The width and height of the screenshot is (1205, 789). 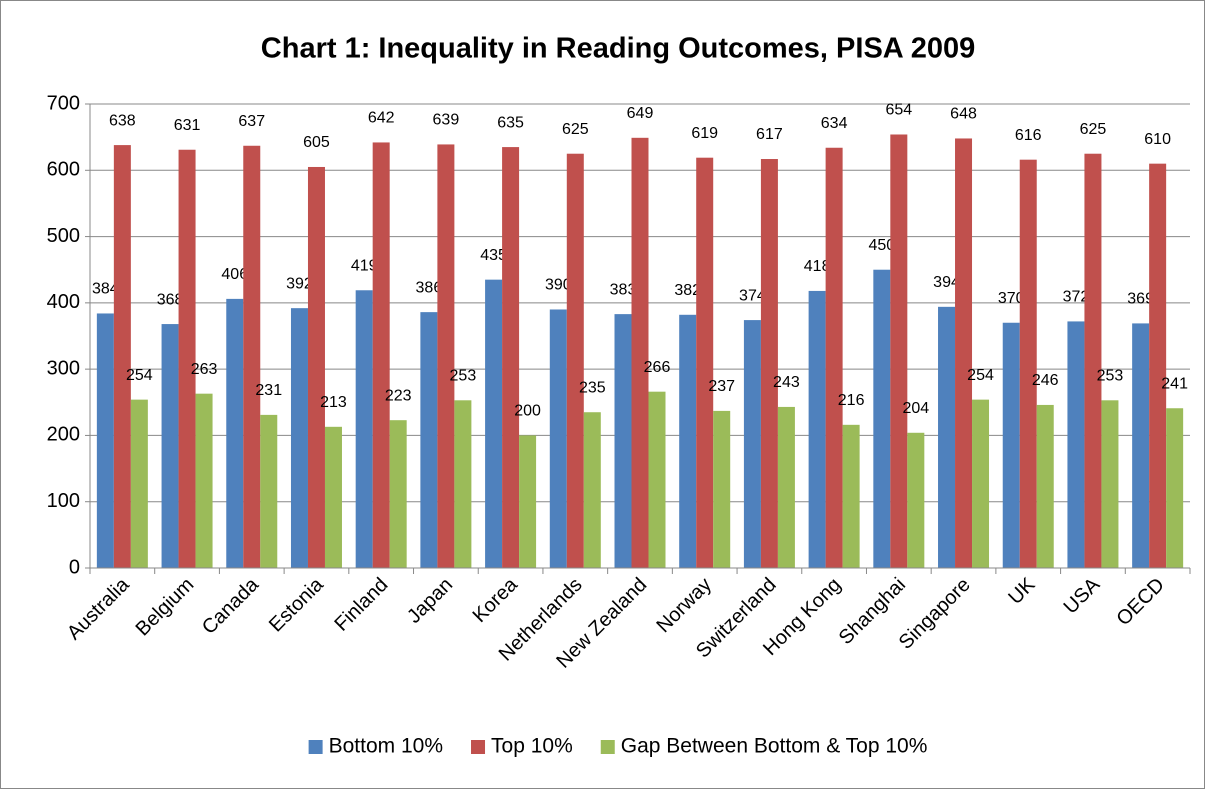 I want to click on legend-label: Top 10%, so click(x=532, y=746).